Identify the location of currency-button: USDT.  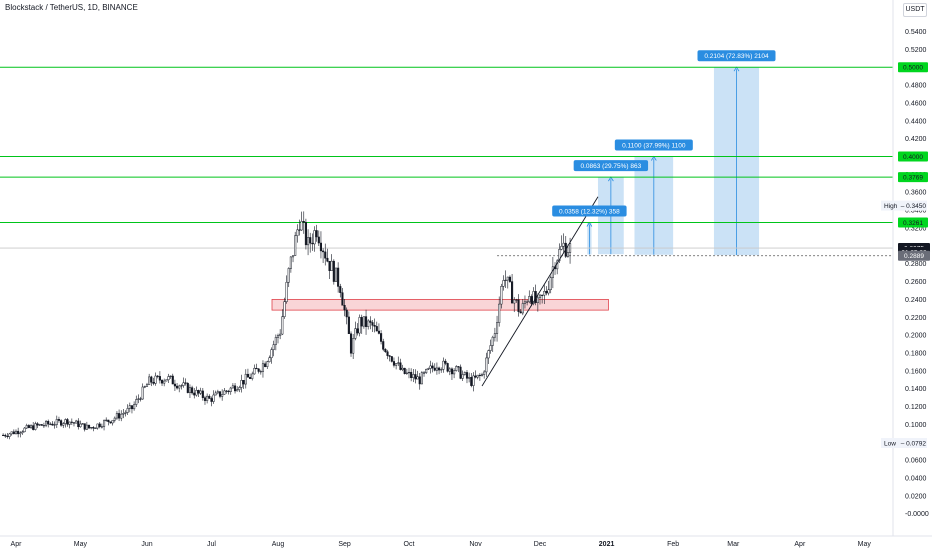
(915, 10).